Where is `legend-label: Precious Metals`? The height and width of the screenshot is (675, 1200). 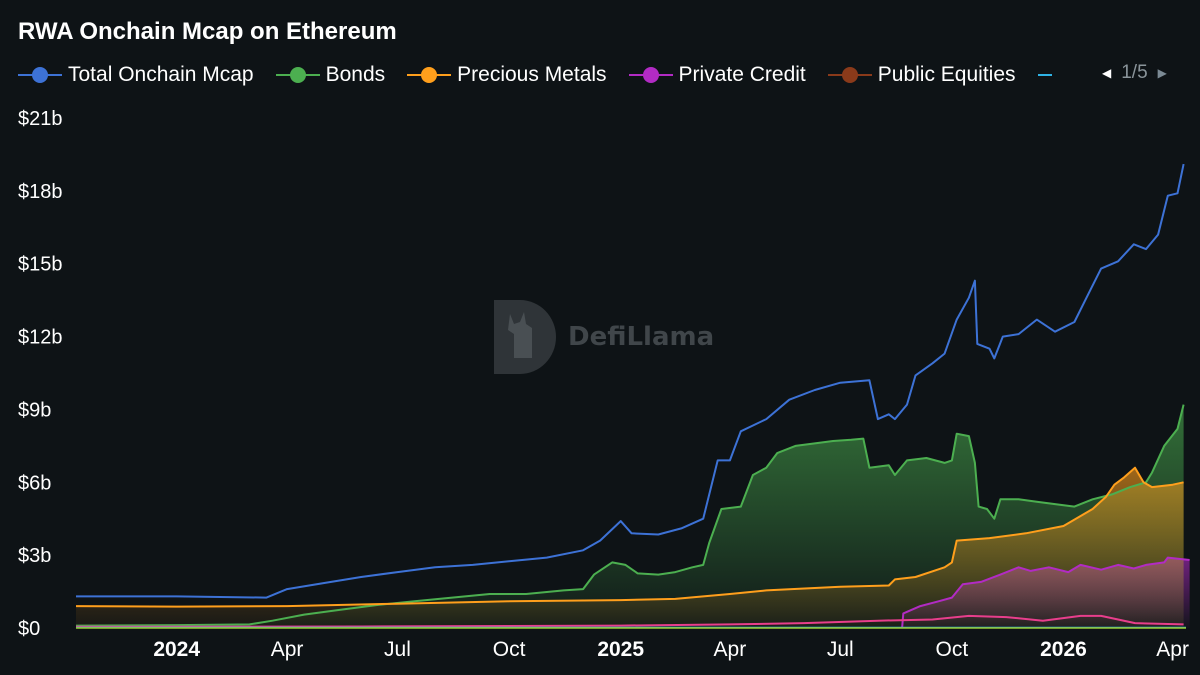 legend-label: Precious Metals is located at coordinates (532, 74).